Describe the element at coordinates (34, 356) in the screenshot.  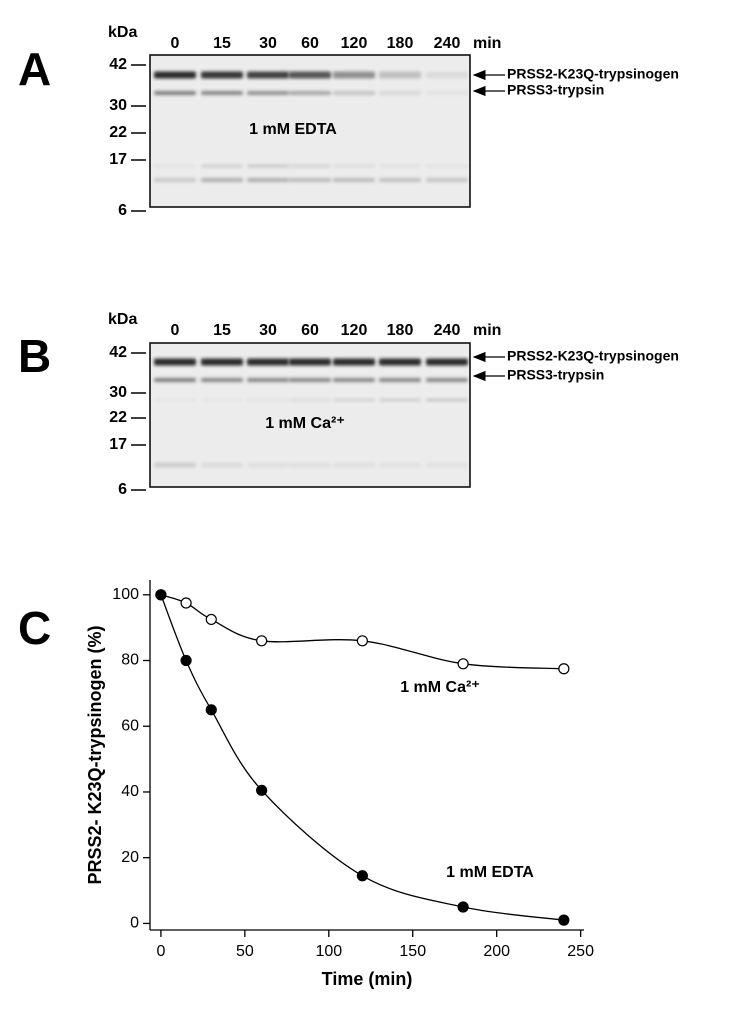
I see `panel-letter: B` at that location.